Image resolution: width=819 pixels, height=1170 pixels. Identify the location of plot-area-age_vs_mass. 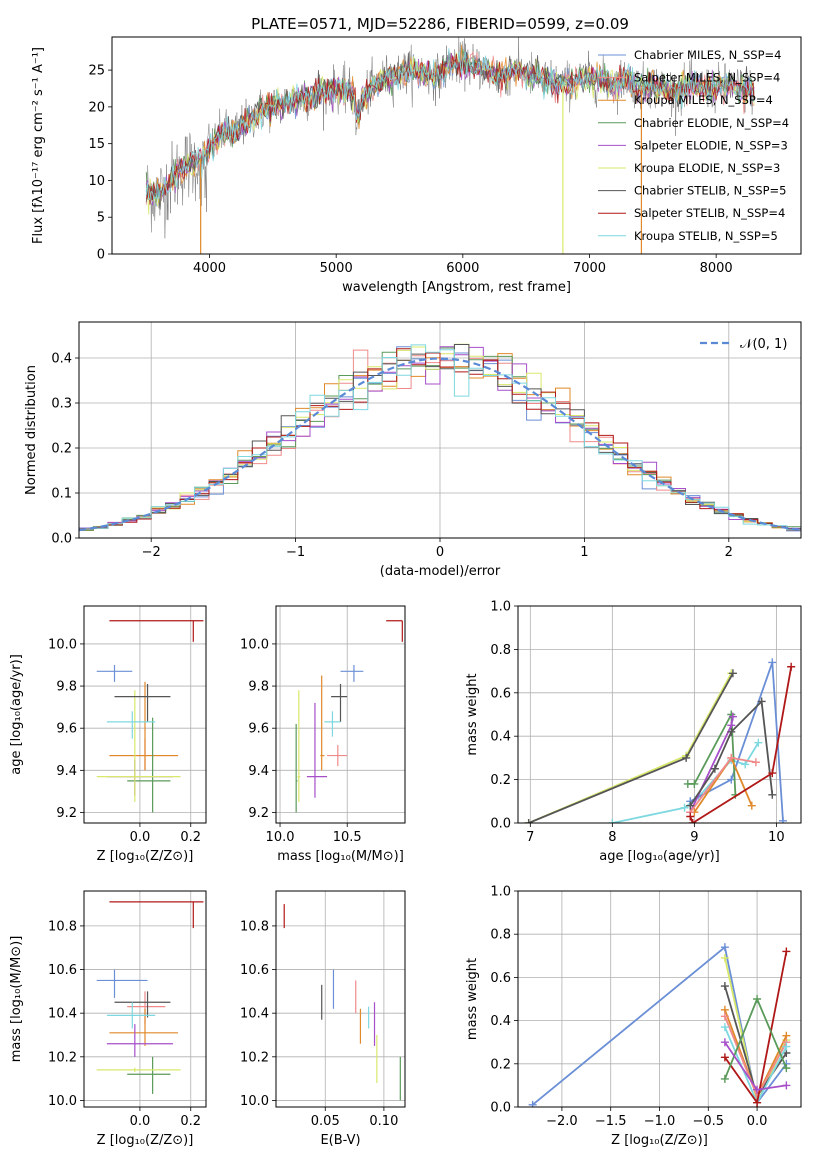
(349, 716).